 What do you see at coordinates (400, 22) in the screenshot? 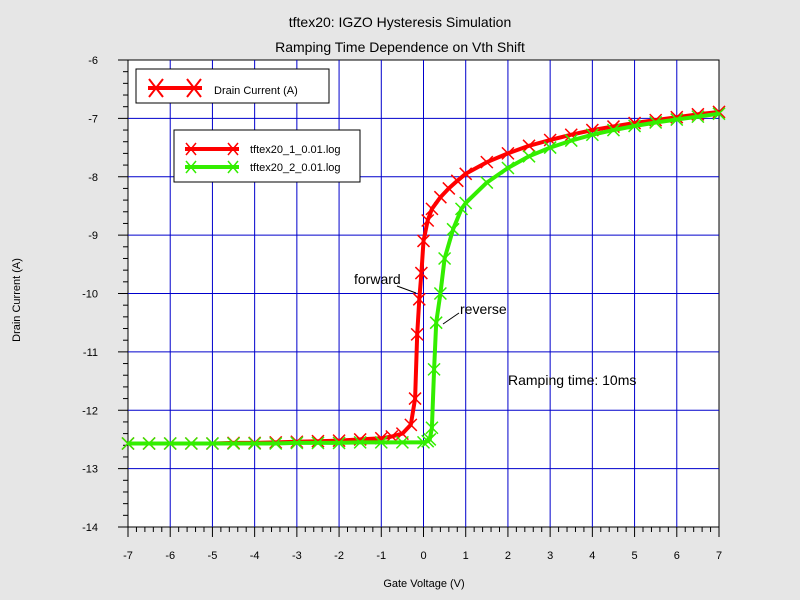
I see `chart-title: tftex20: IGZO Hysteresis Simulation` at bounding box center [400, 22].